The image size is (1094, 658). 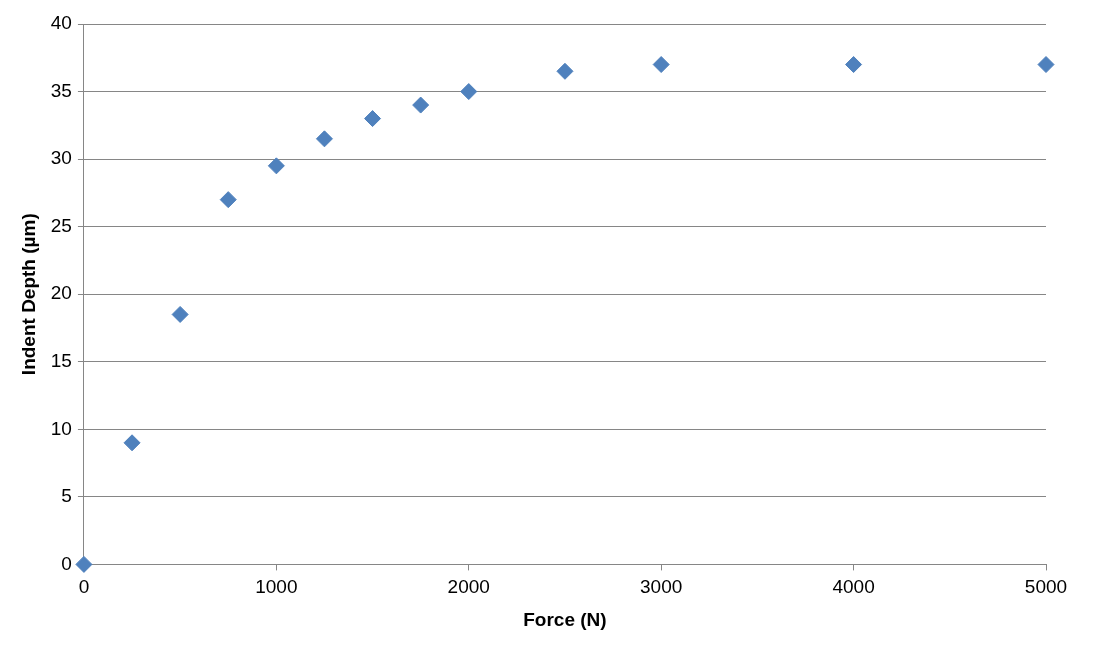 I want to click on x-tick-label: 1000, so click(x=276, y=587).